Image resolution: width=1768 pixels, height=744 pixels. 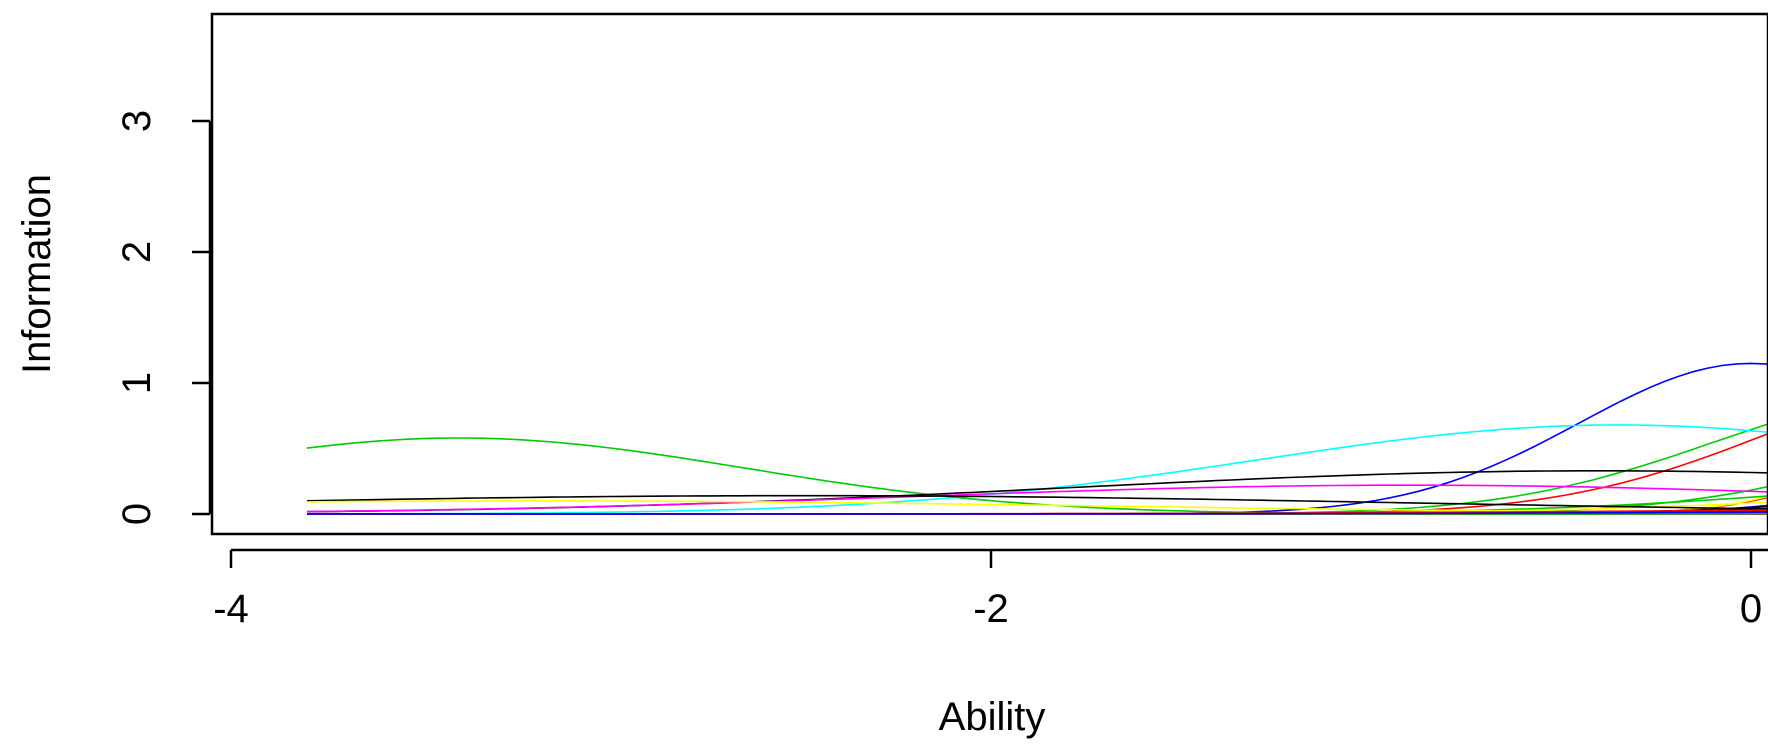 I want to click on x-tick-label: -2, so click(x=991, y=609).